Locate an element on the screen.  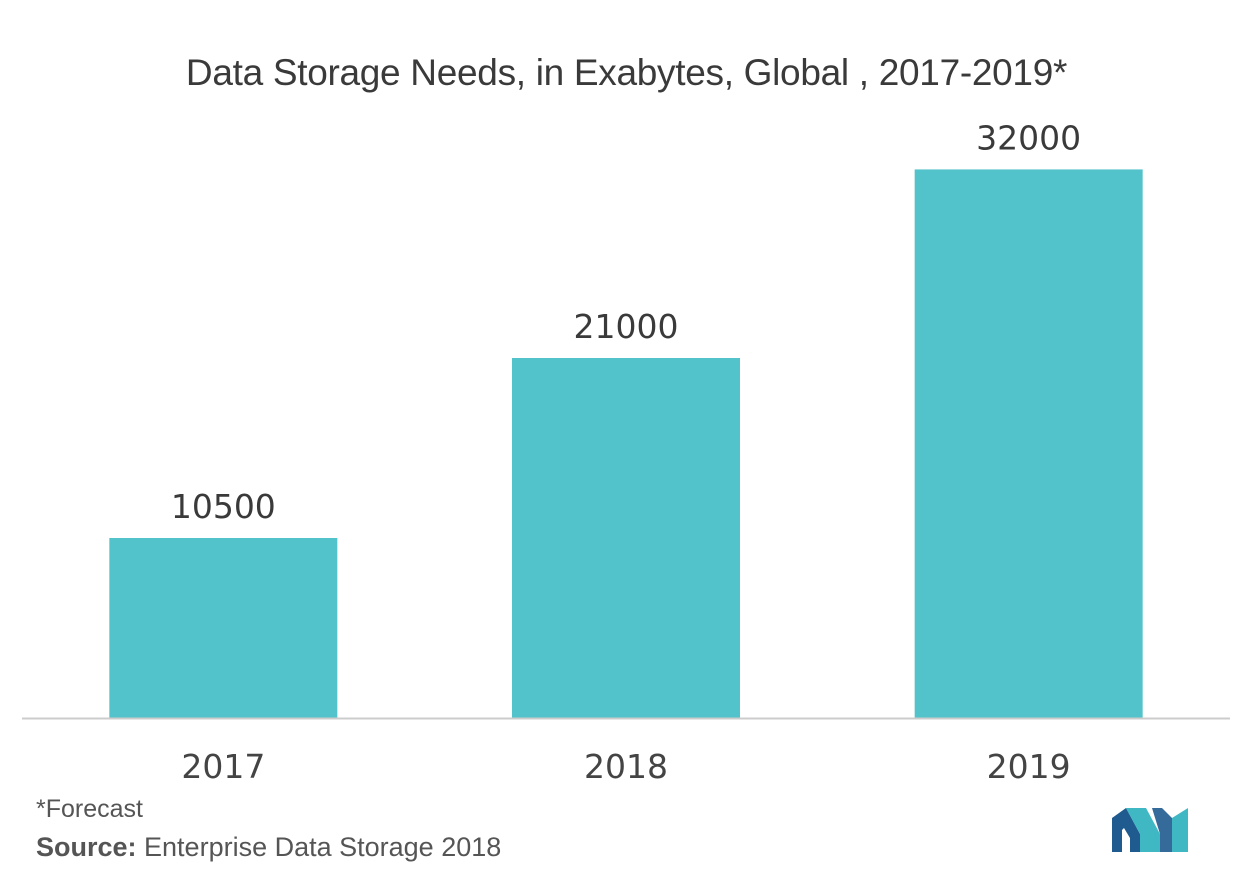
data-label-2018: 21000 is located at coordinates (626, 326).